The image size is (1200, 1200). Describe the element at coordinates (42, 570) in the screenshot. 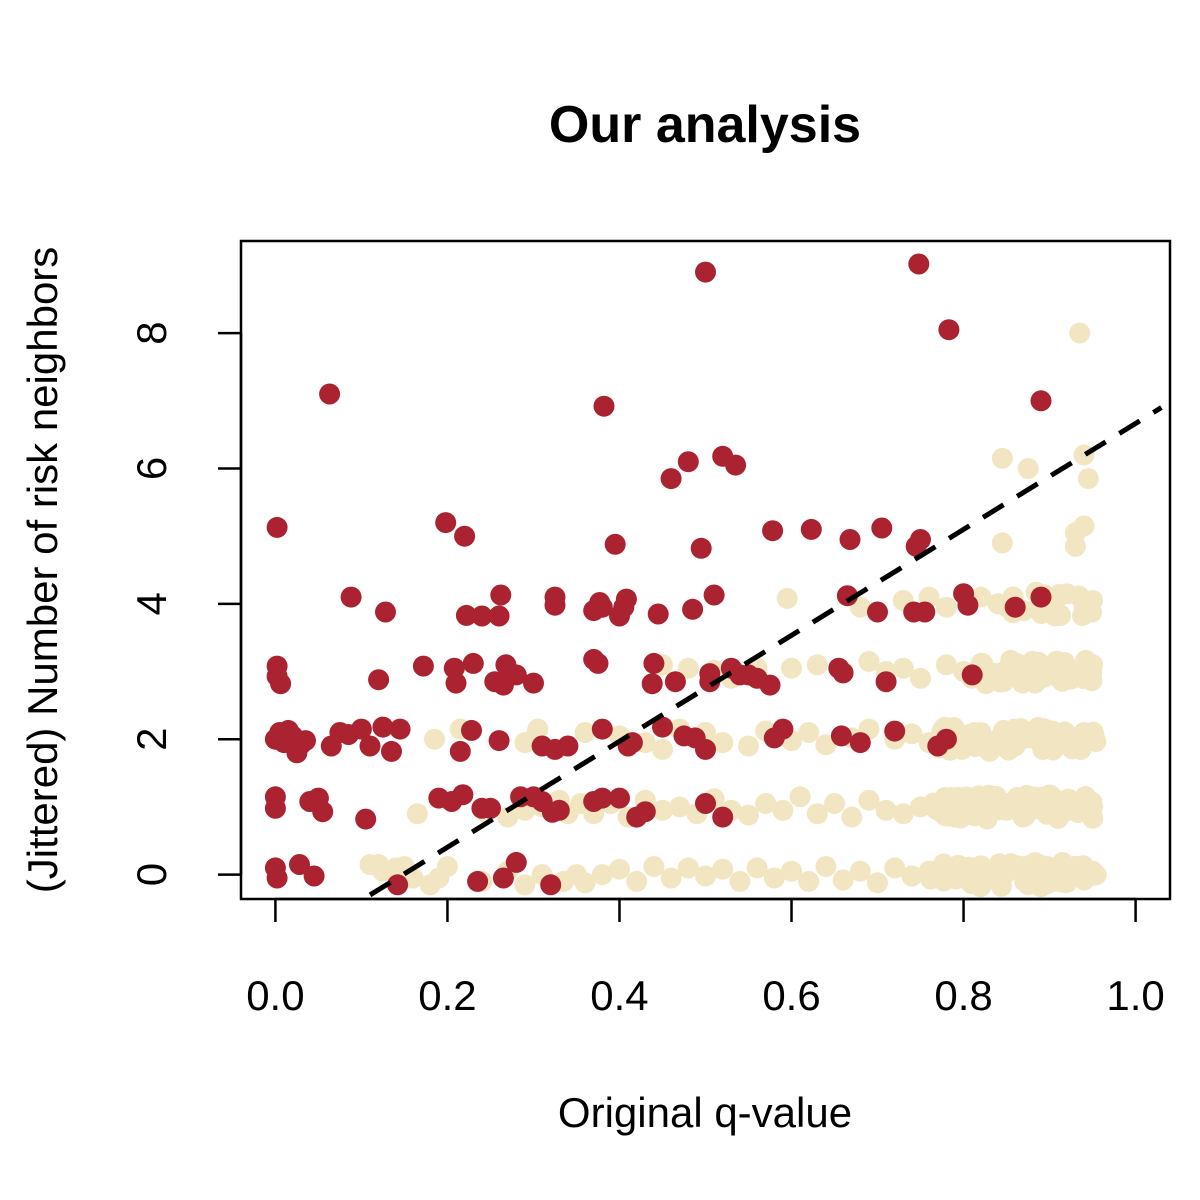

I see `y-axis-label: (Jittered) Number of risk neighbors` at that location.